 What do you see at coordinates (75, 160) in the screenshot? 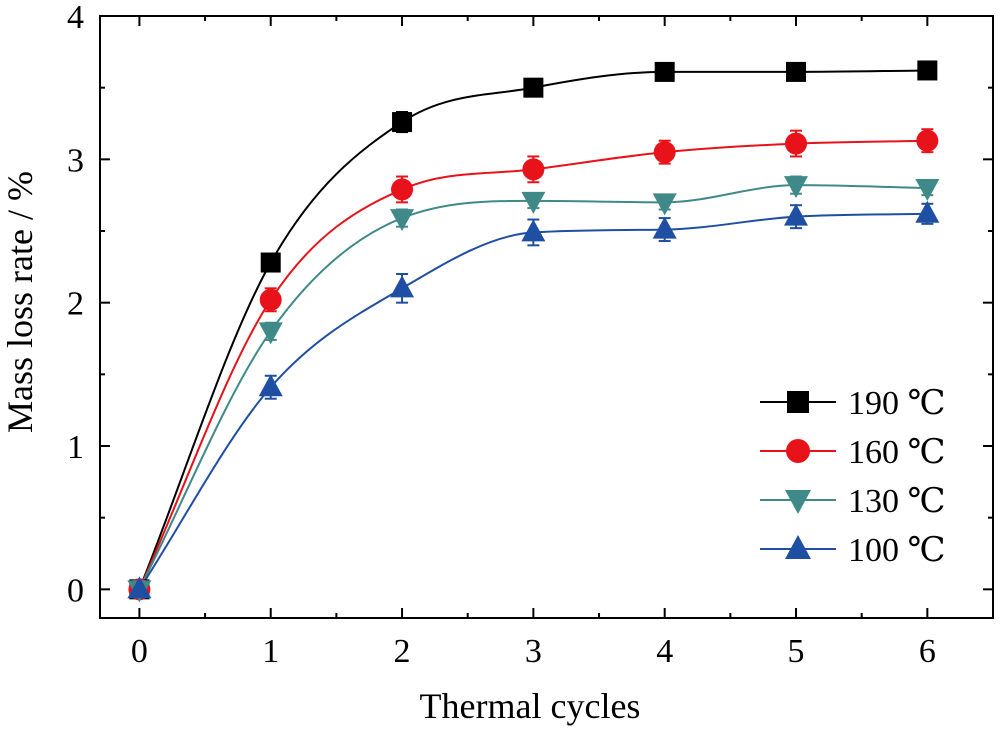
I see `y-tick-label: 3` at bounding box center [75, 160].